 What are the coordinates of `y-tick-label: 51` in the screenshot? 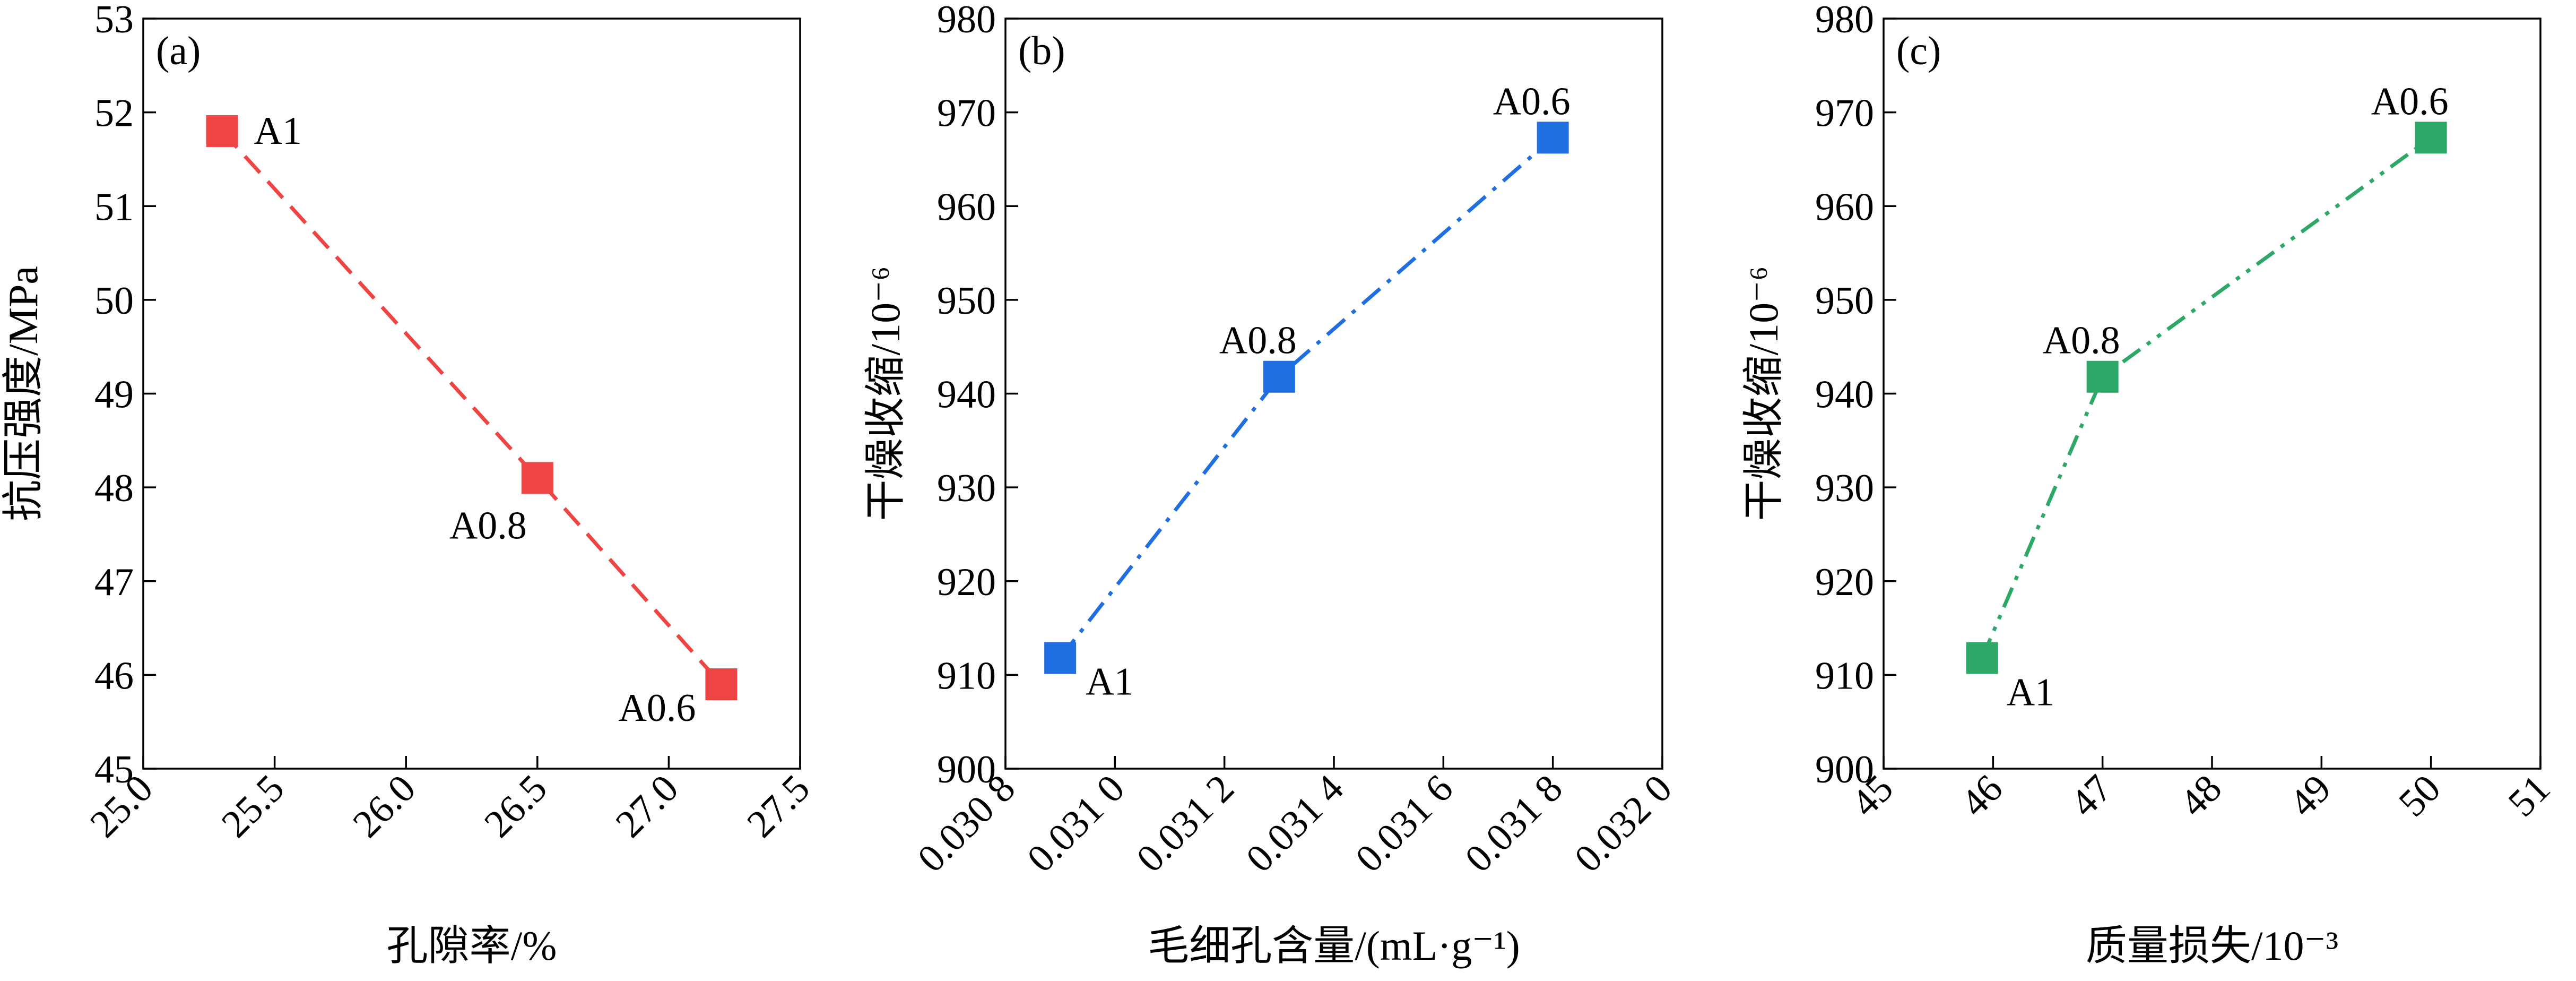 It's located at (114, 207).